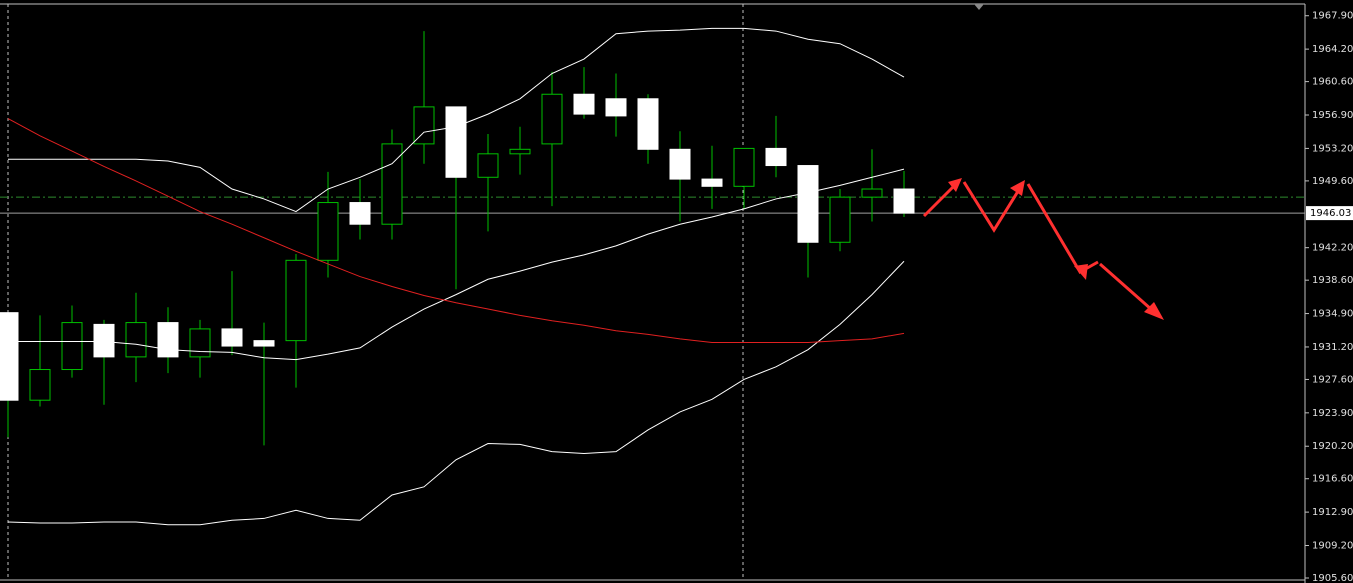 The width and height of the screenshot is (1353, 583). Describe the element at coordinates (979, 7) in the screenshot. I see `shift-marker` at that location.